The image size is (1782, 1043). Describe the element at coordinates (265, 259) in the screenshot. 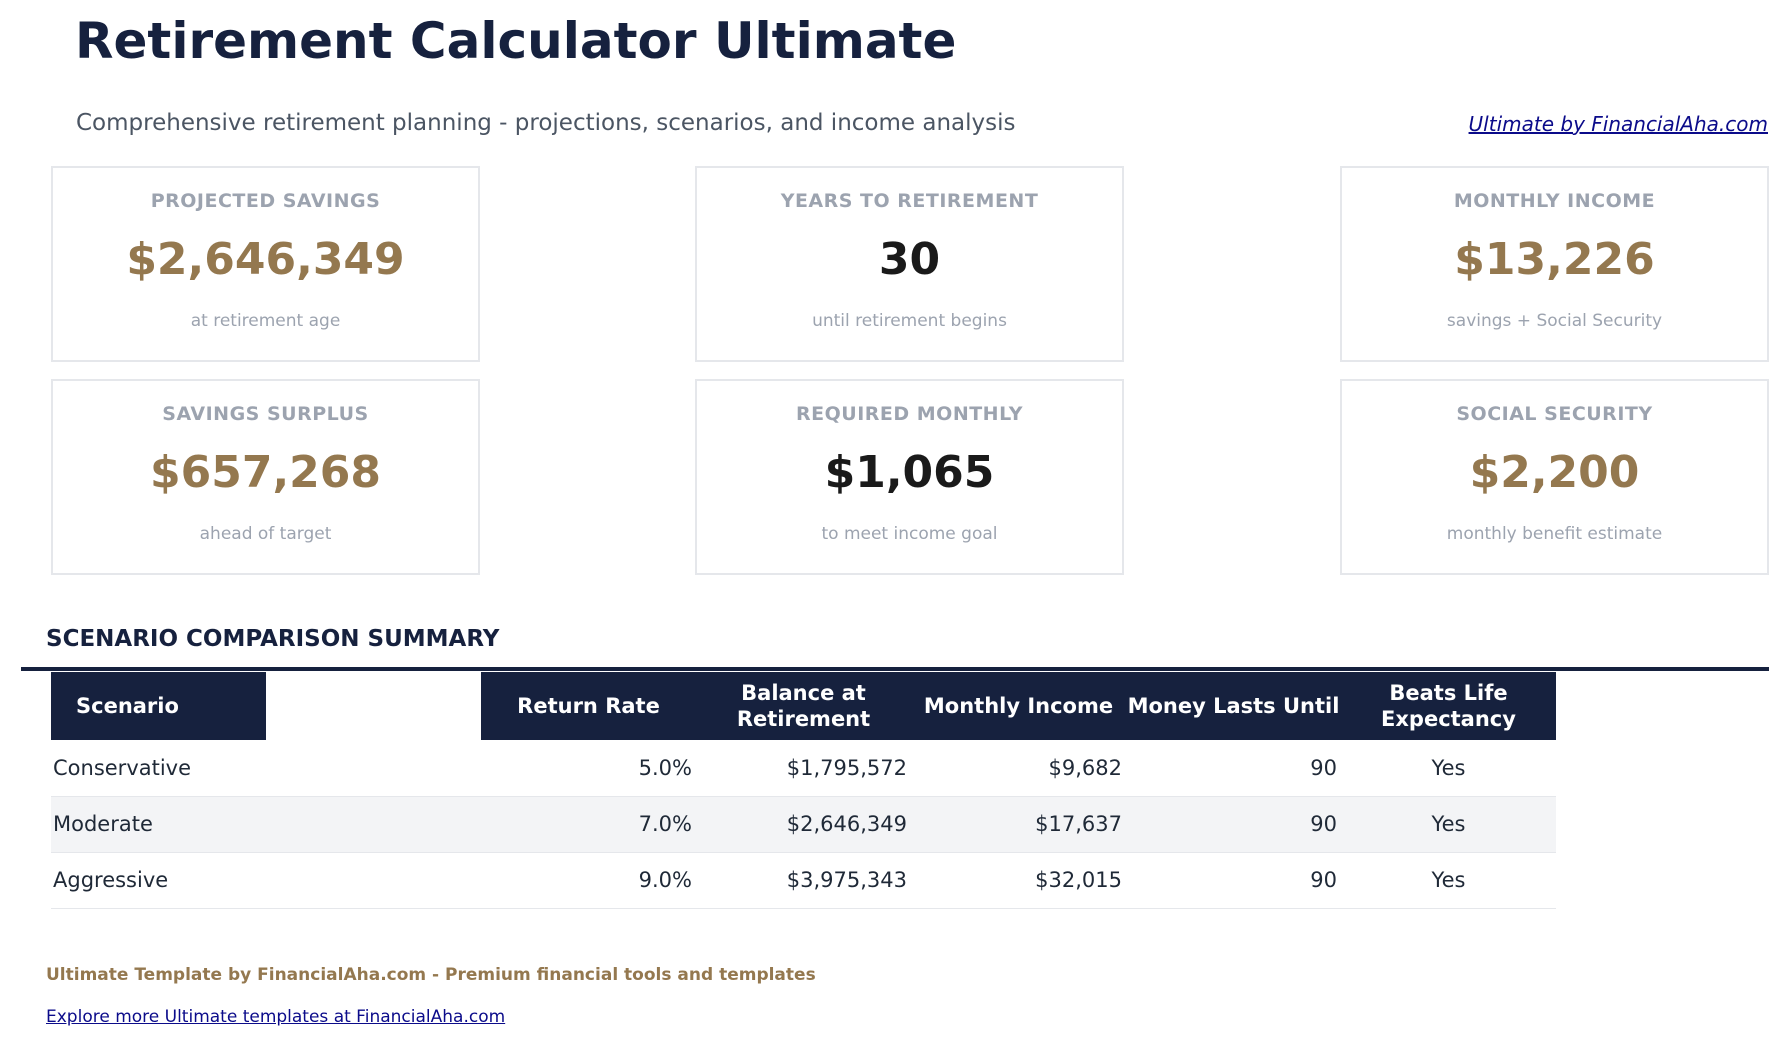

I see `card-value: $2,646,349` at that location.